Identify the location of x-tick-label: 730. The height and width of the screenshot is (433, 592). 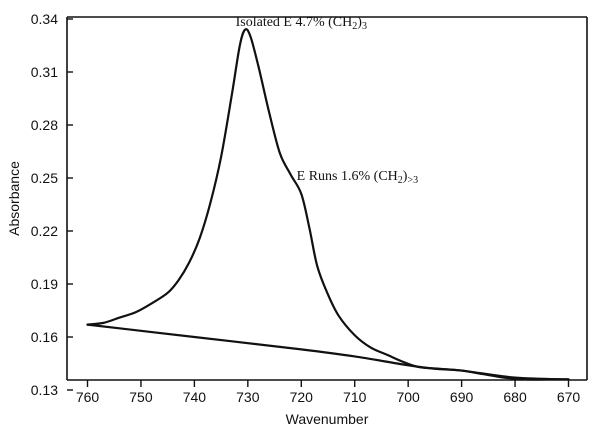
(248, 397).